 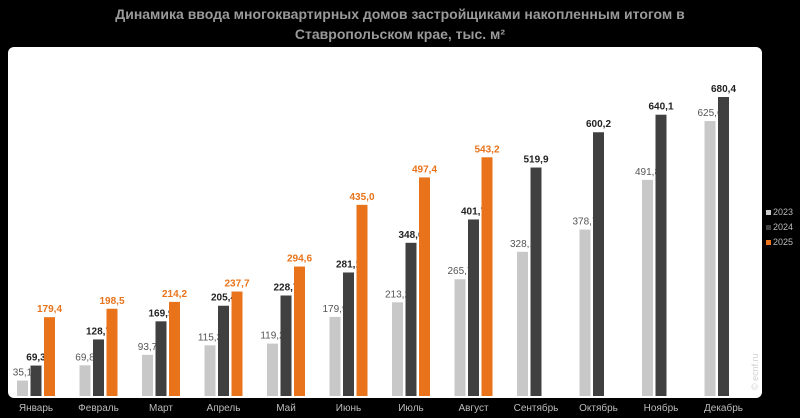 What do you see at coordinates (522, 244) in the screenshot?
I see `value-label: 328,1` at bounding box center [522, 244].